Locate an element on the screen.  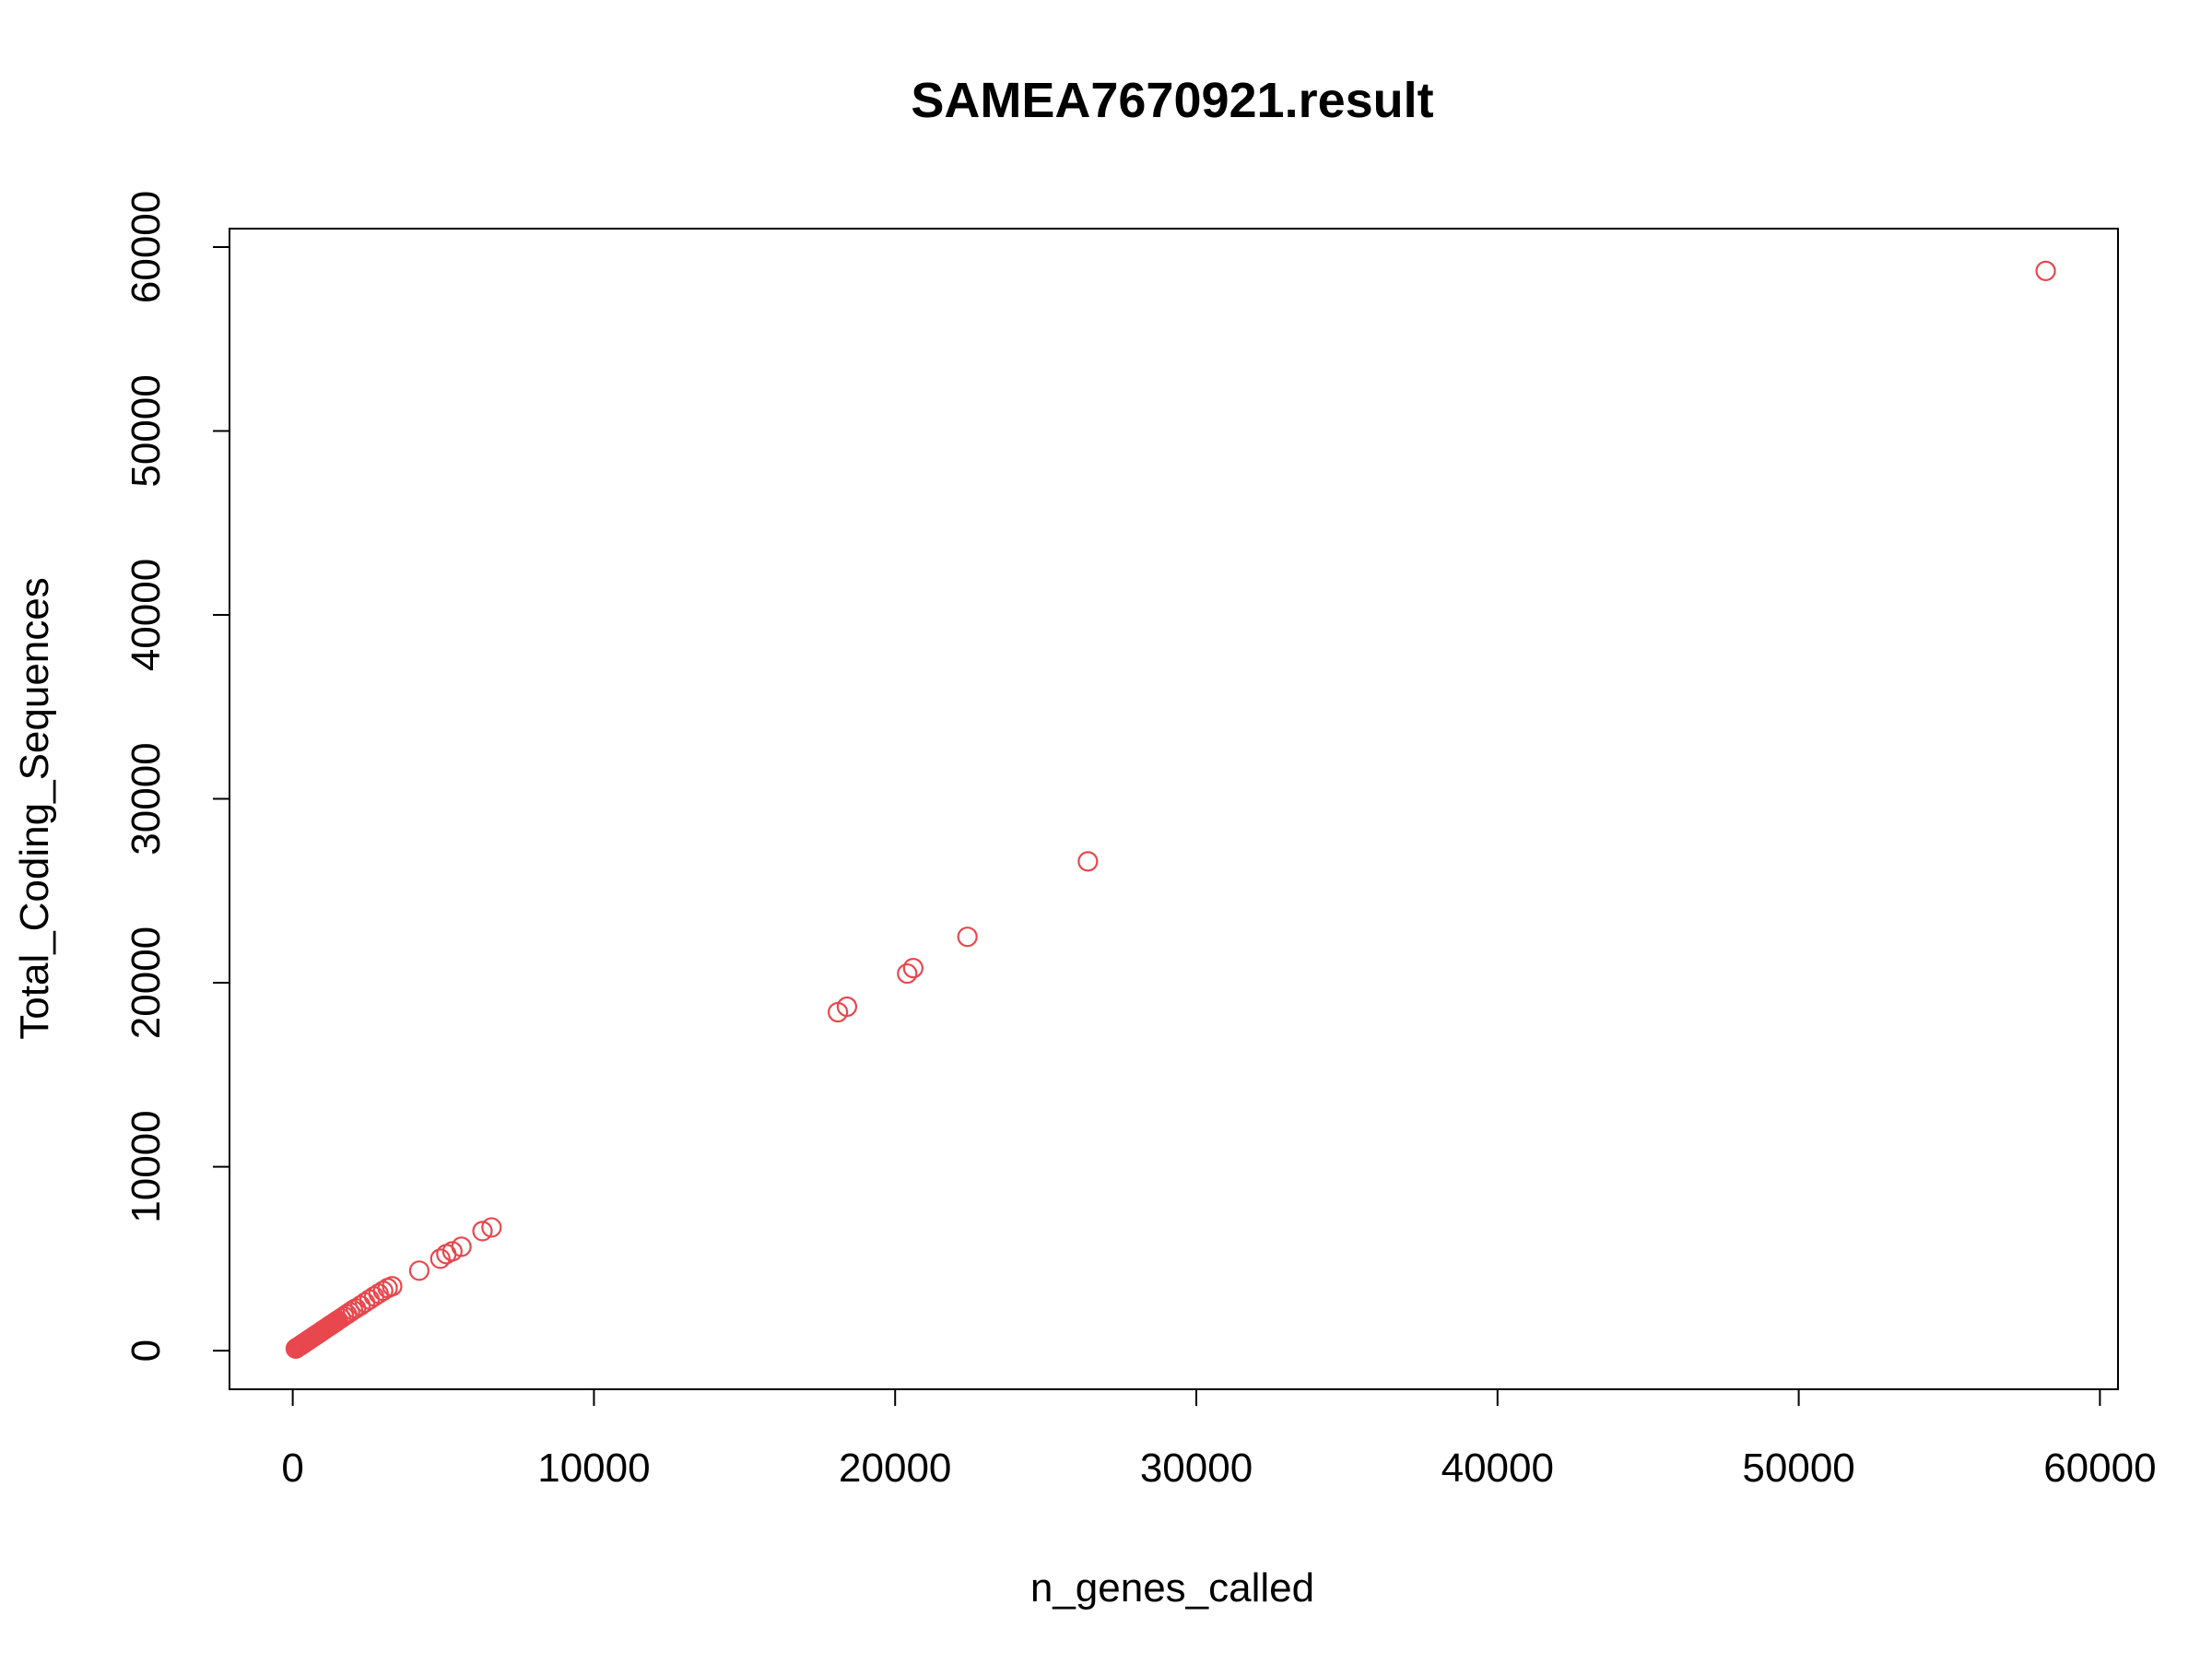
y-axis-label: Total_Coding_Sequences is located at coordinates (34, 808).